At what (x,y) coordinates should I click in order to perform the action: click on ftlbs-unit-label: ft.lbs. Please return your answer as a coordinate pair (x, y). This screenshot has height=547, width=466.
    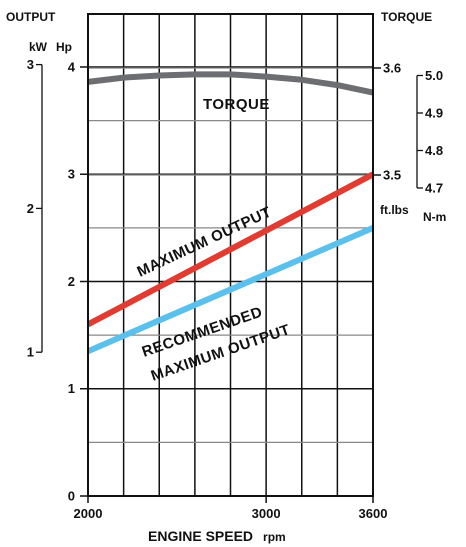
    Looking at the image, I should click on (394, 210).